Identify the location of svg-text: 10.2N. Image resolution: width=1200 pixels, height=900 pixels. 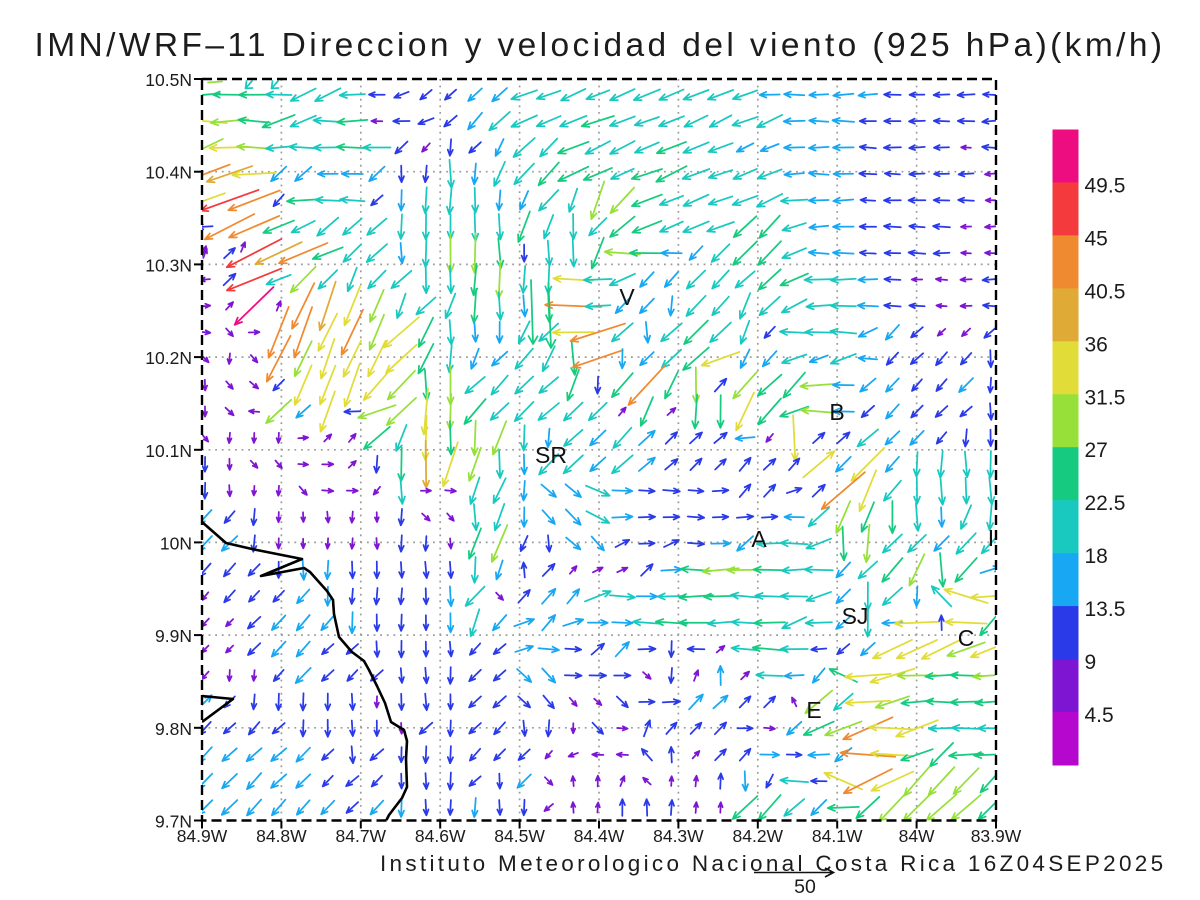
(168, 358).